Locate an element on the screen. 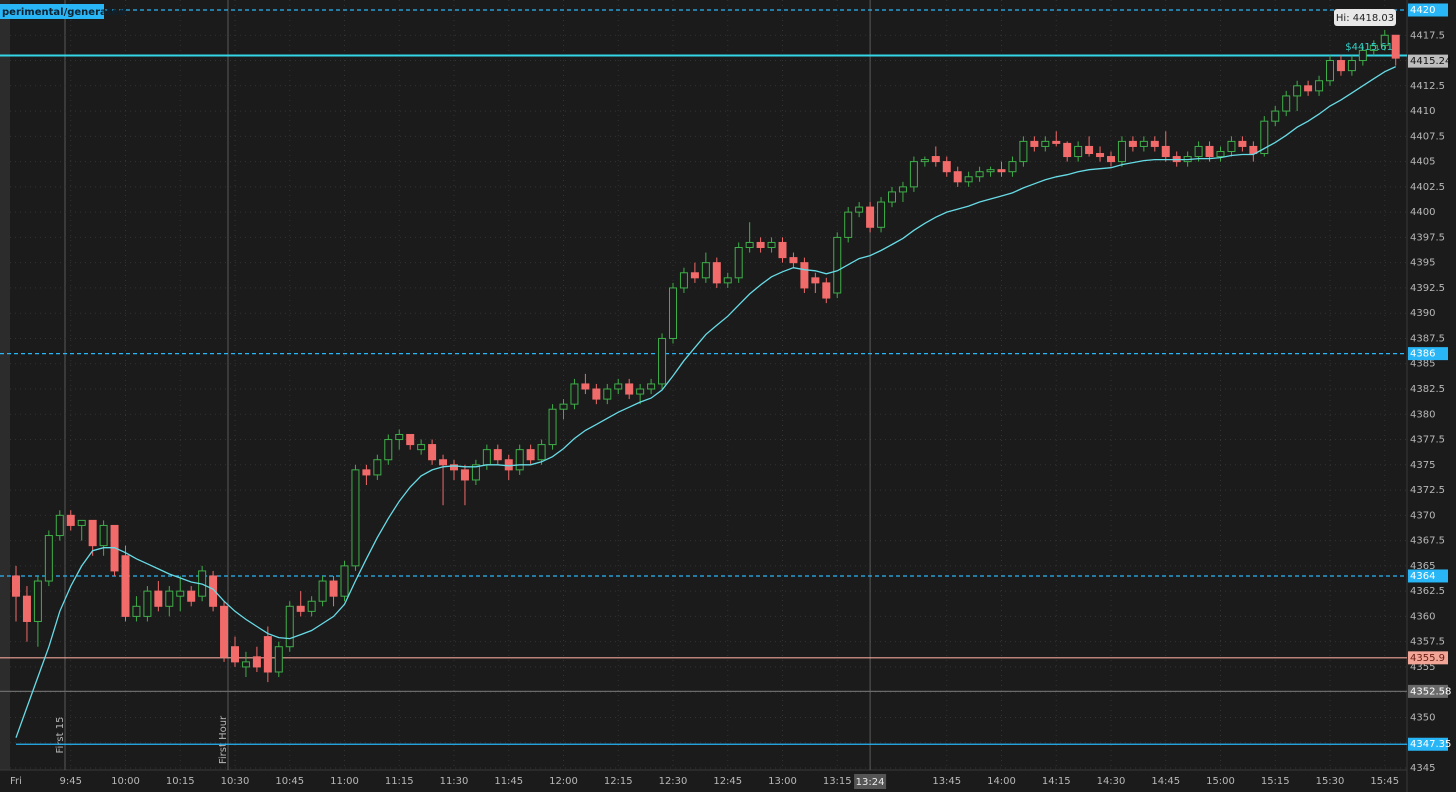 This screenshot has height=792, width=1456. x-tick-label: 14:30 is located at coordinates (1111, 781).